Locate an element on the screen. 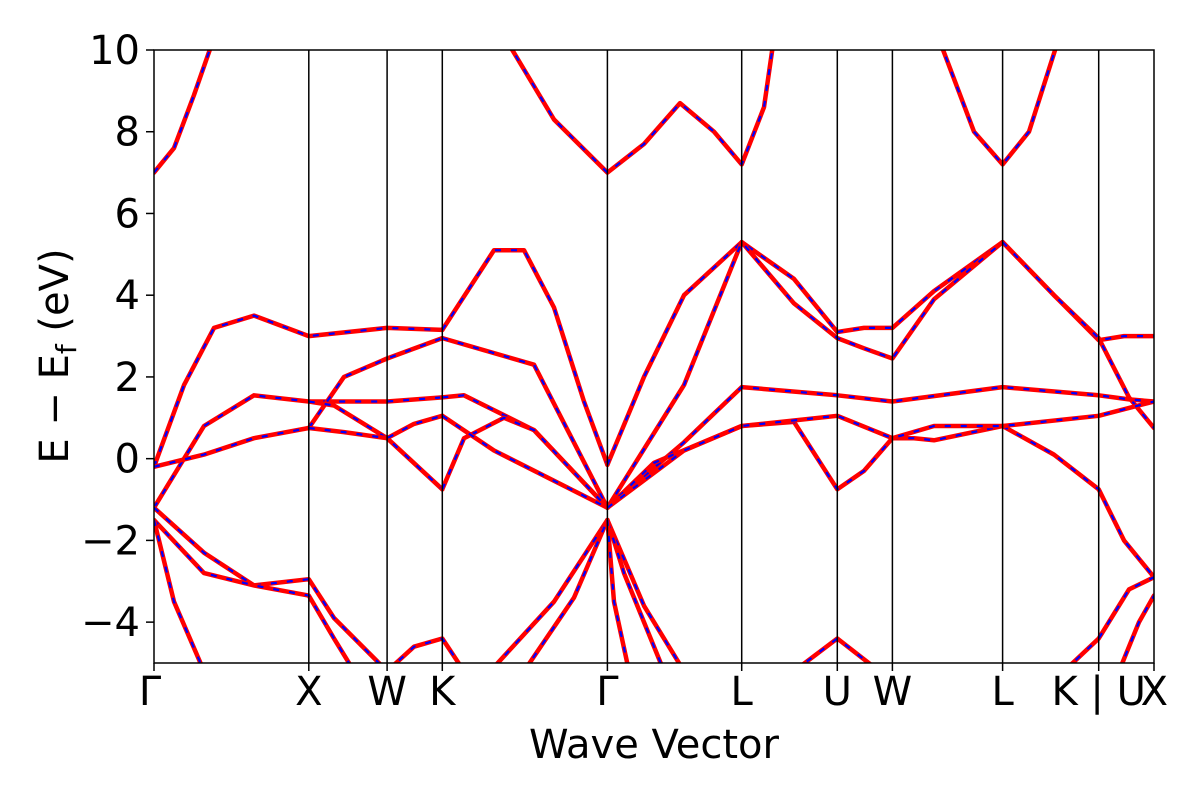 The width and height of the screenshot is (1200, 800). x-tick-label: U is located at coordinates (837, 692).